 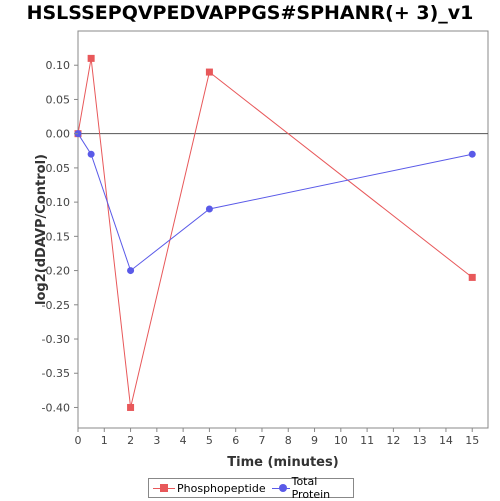 What do you see at coordinates (130, 440) in the screenshot?
I see `x-tick-label: 2` at bounding box center [130, 440].